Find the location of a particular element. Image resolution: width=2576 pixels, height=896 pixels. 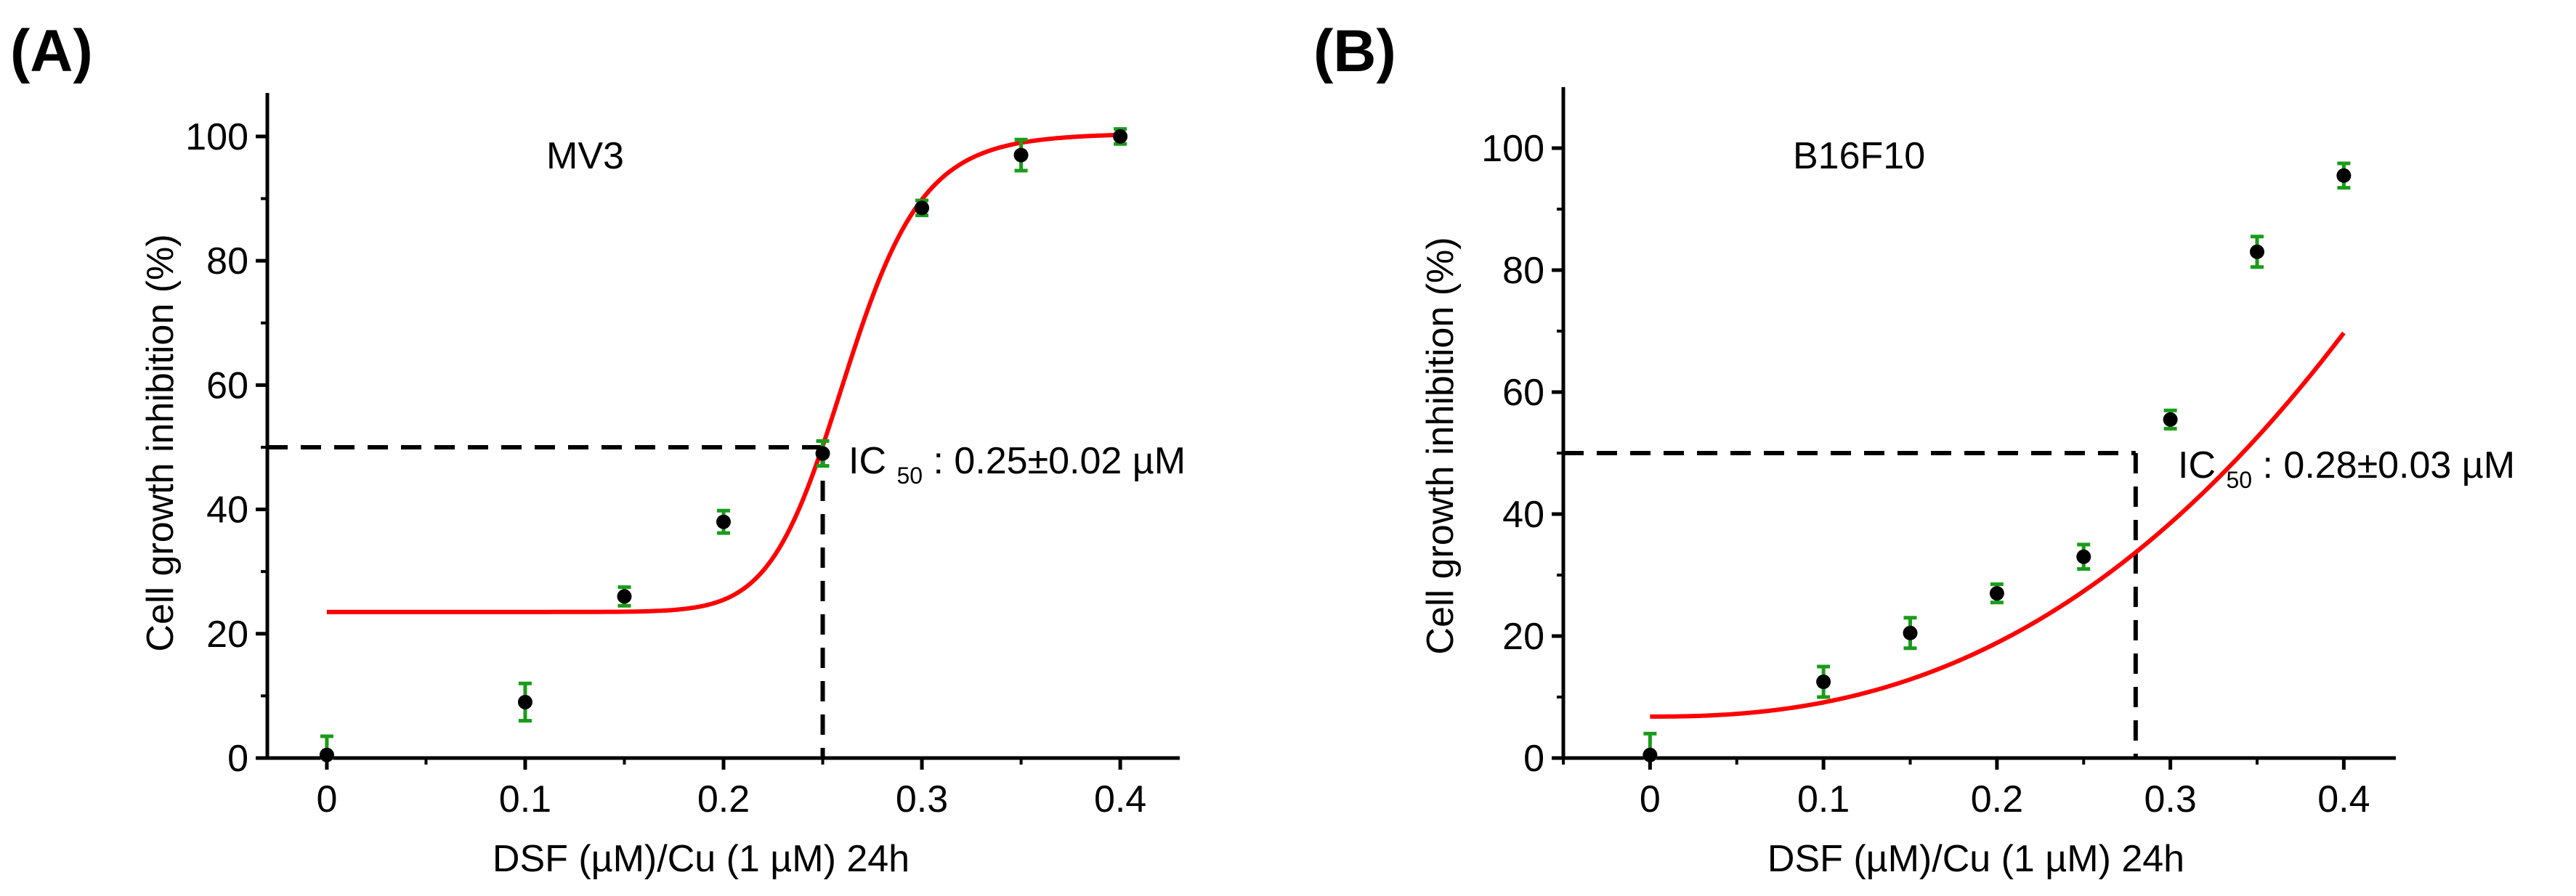

panel-a-y-tick-label: 20 is located at coordinates (227, 635).